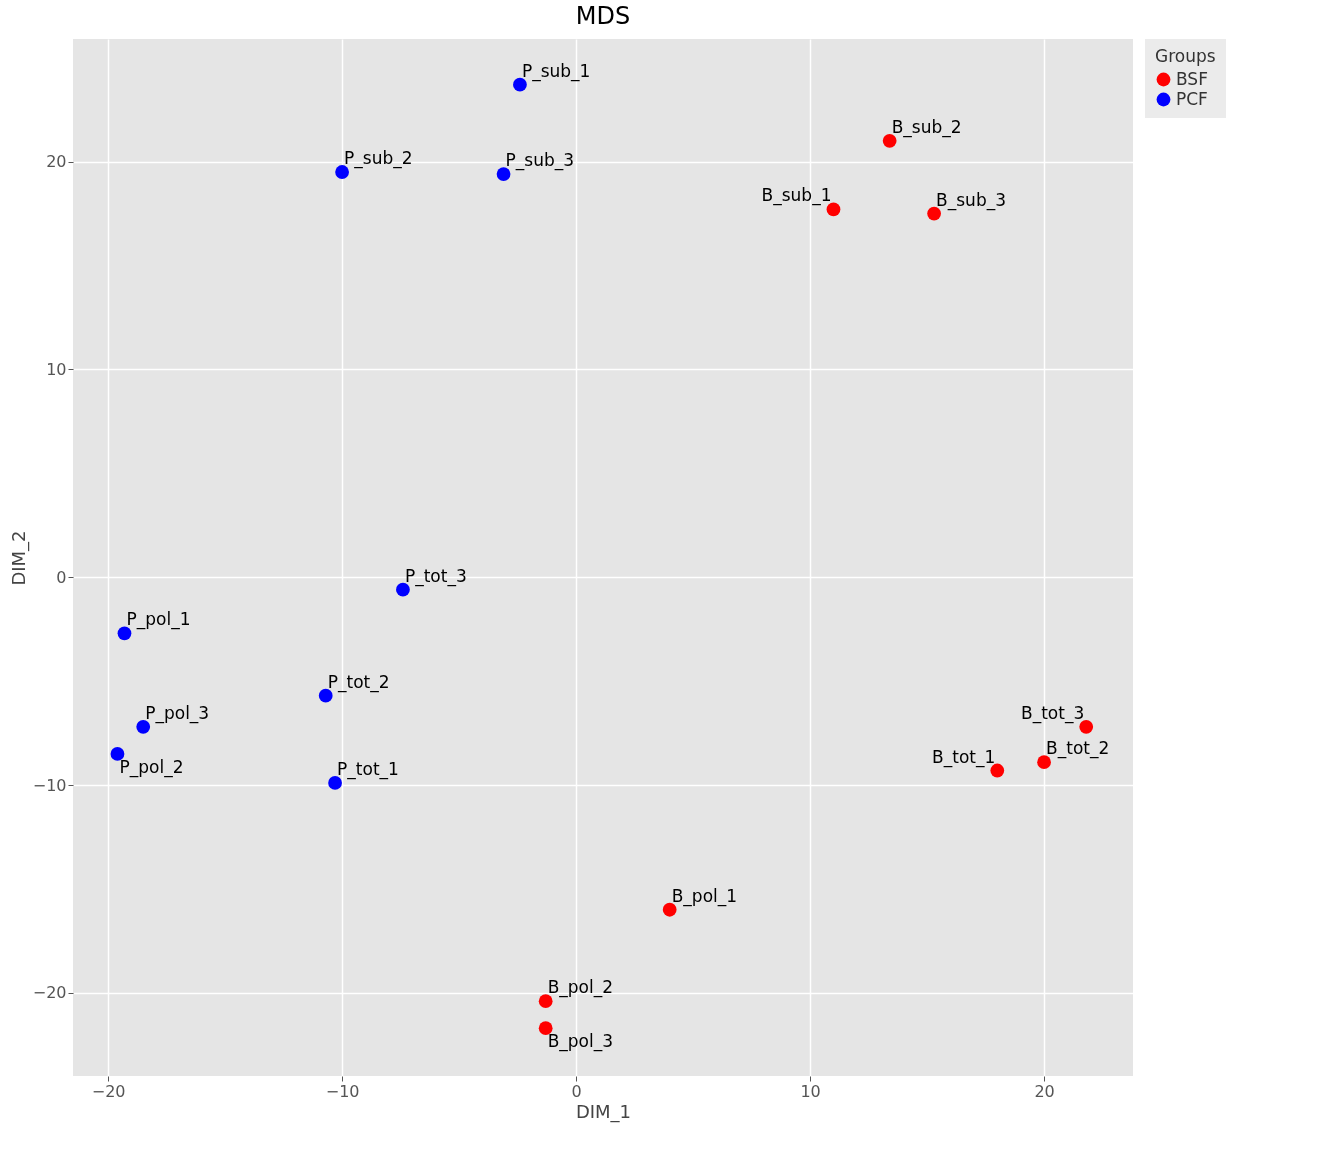 This screenshot has width=1322, height=1174. What do you see at coordinates (603, 16) in the screenshot?
I see `chart-title: MDS` at bounding box center [603, 16].